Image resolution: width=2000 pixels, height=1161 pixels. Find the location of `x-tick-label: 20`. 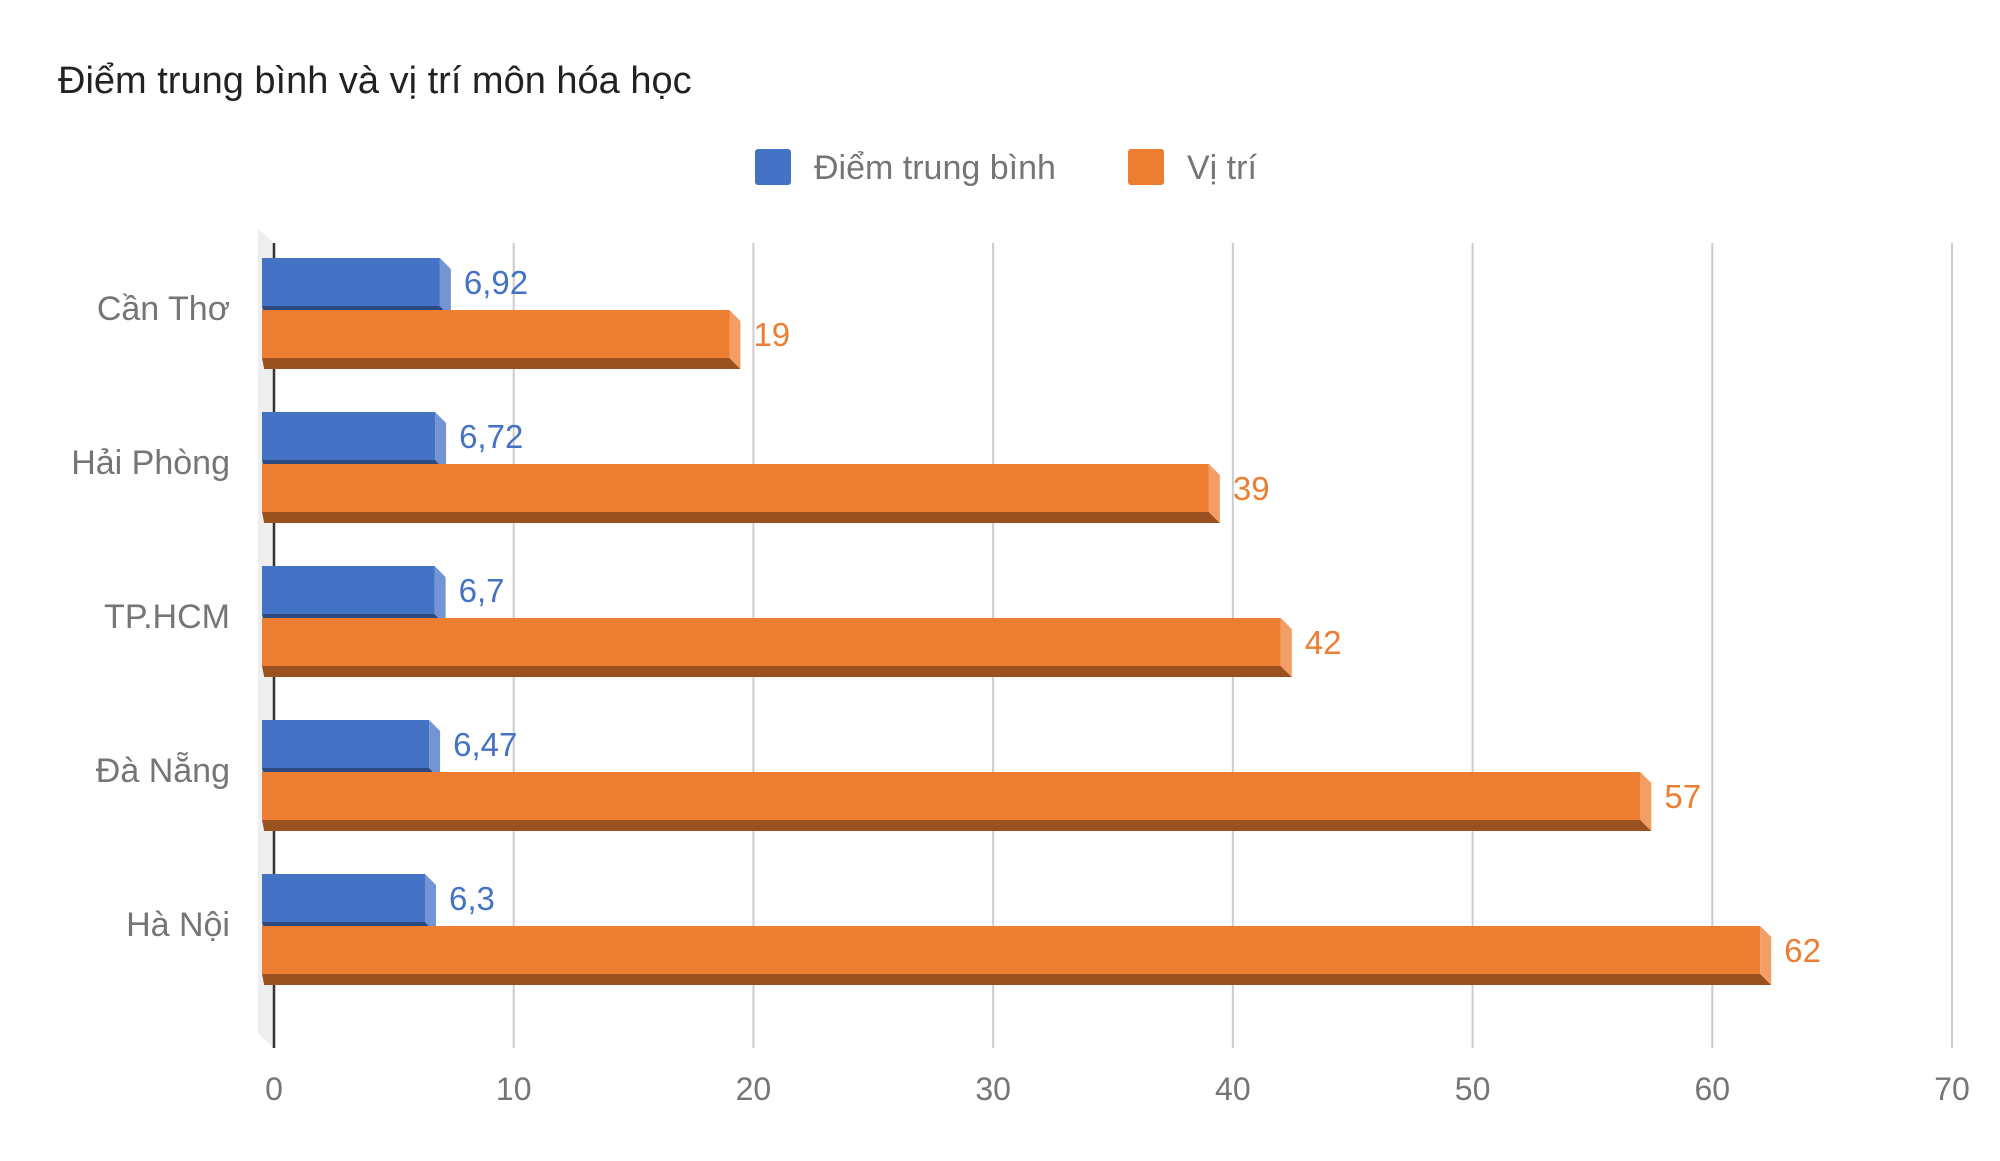

x-tick-label: 20 is located at coordinates (754, 1089).